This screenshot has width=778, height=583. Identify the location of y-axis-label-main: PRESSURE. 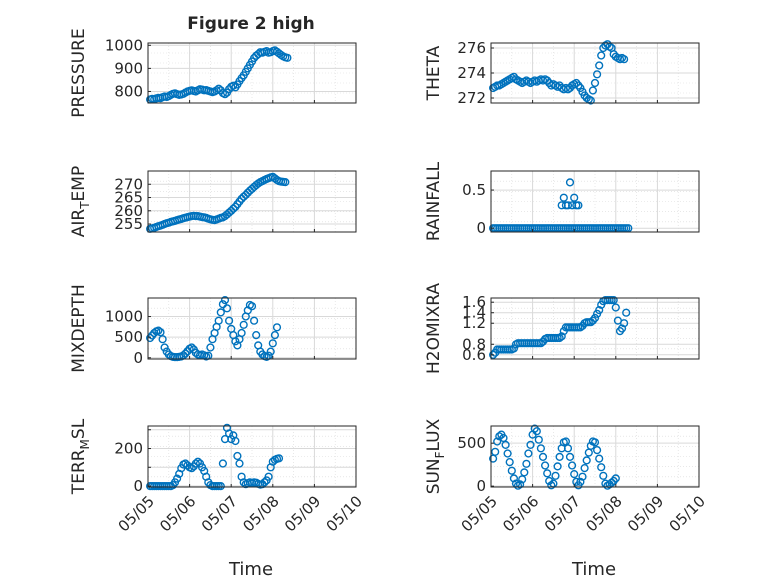
(79, 72).